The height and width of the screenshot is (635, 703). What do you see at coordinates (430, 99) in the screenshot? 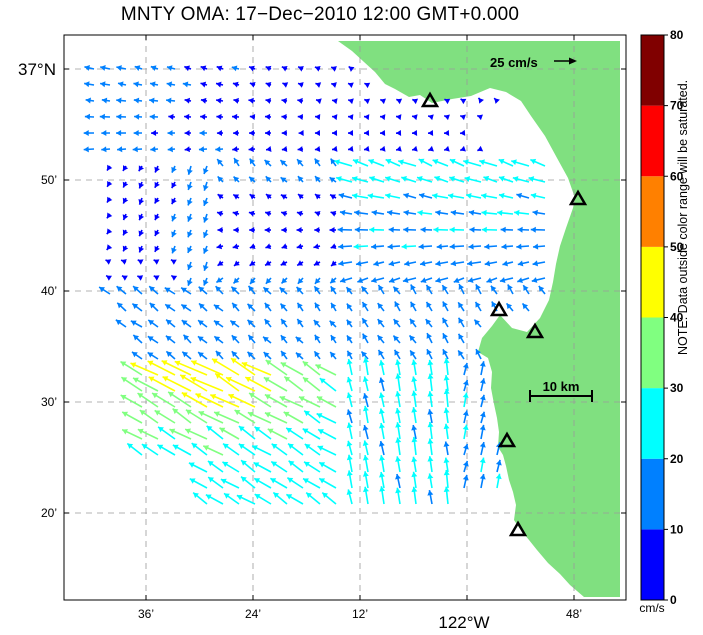
I see `triangle-station-icon` at bounding box center [430, 99].